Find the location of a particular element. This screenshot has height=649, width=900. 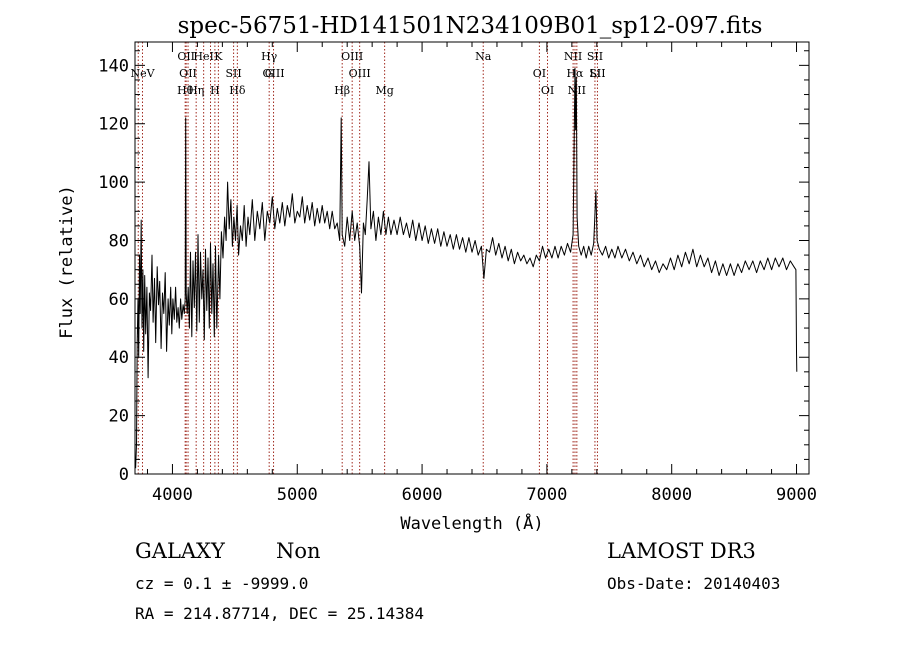

line-marker-label: HeI is located at coordinates (203, 56).